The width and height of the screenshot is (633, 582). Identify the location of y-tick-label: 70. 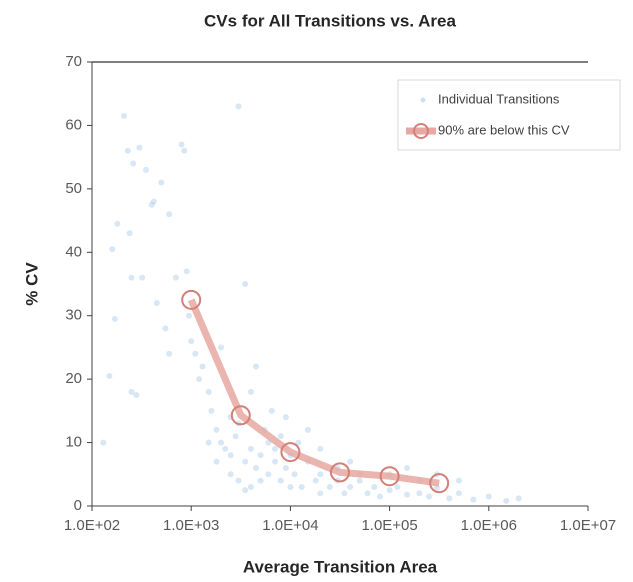
(73, 61).